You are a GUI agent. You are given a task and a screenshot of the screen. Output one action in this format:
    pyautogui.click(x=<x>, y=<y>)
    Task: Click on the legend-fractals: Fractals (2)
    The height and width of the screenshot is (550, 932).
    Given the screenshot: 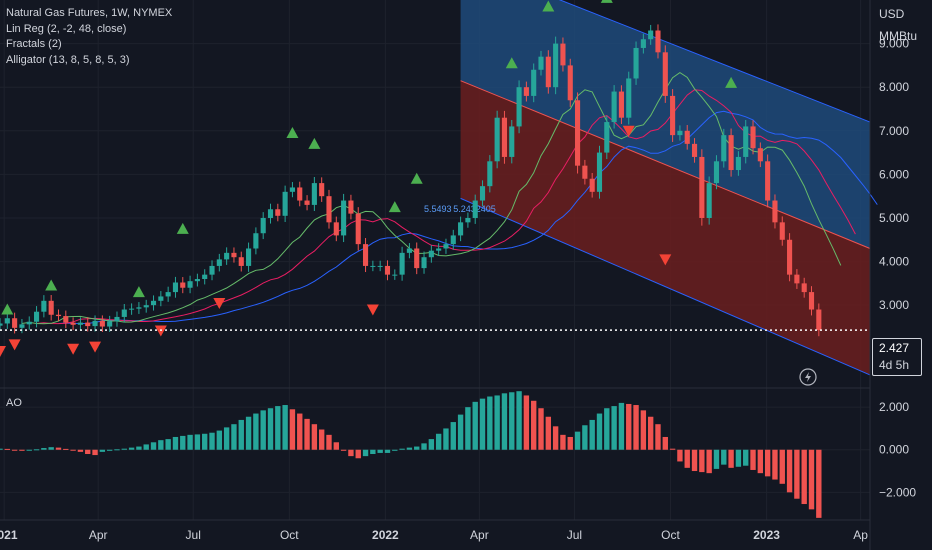 What is the action you would take?
    pyautogui.click(x=34, y=44)
    